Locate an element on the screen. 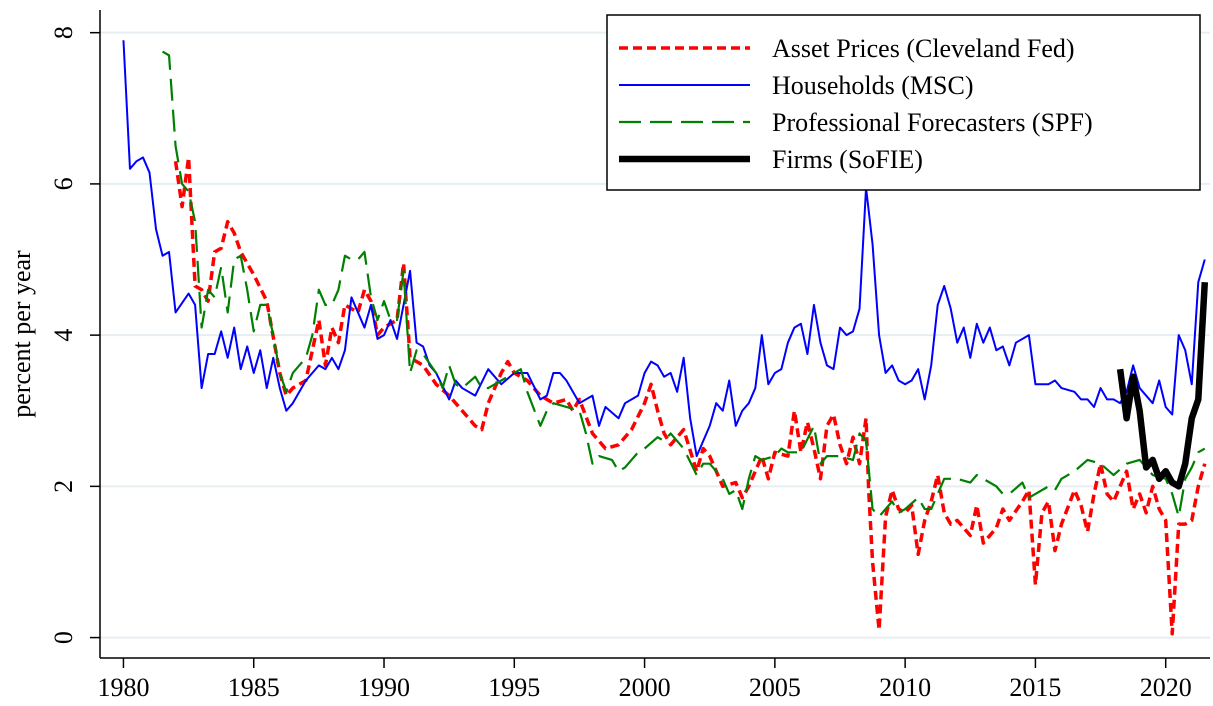  series-line is located at coordinates (1162, 386).